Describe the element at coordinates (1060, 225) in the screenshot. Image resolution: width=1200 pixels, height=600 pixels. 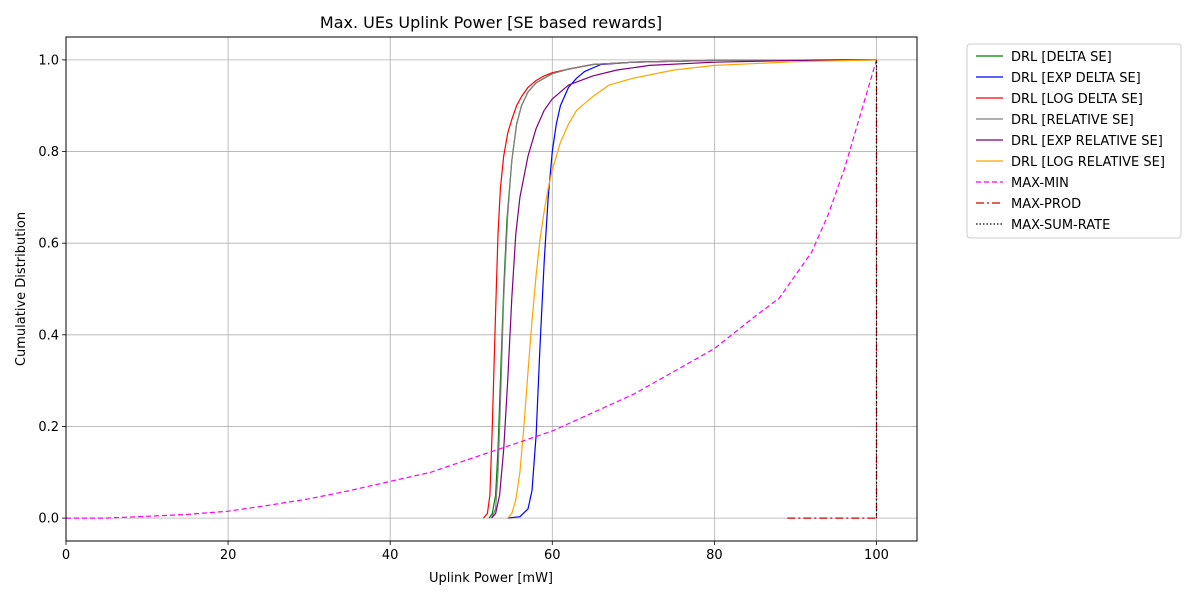
I see `legend-label: MAX-SUM-RATE` at that location.